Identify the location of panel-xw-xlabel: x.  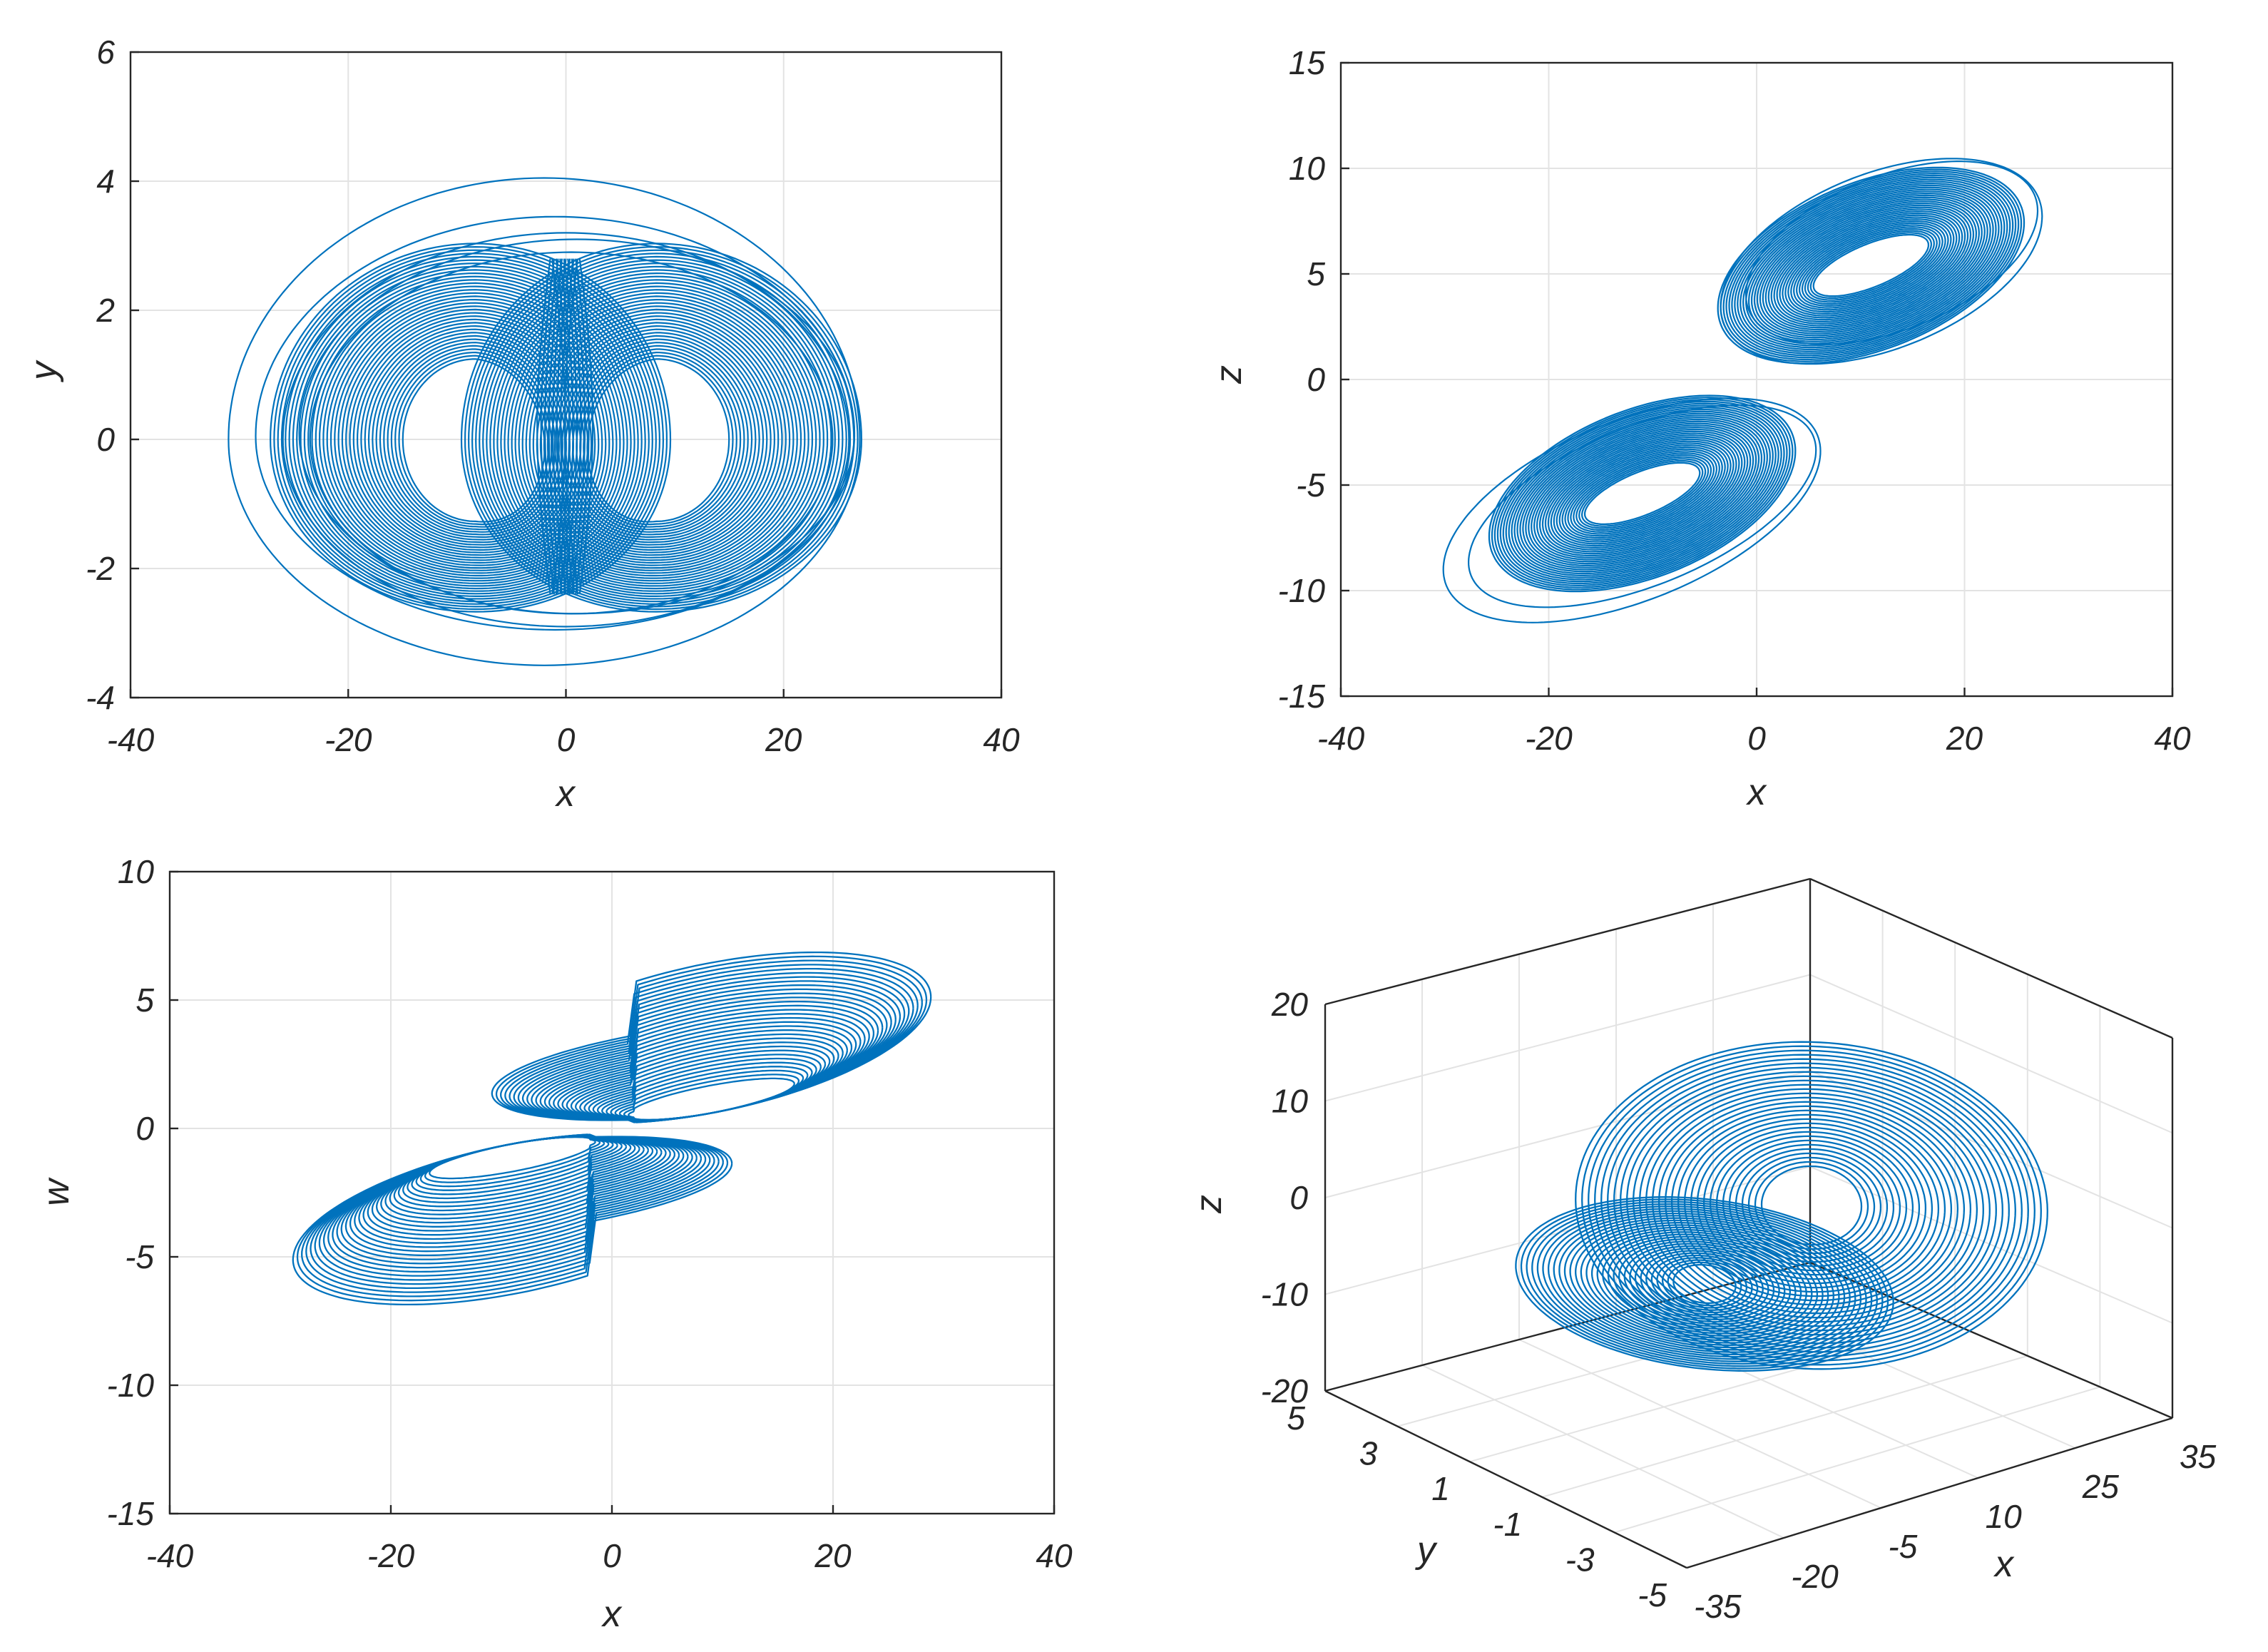
(612, 1614).